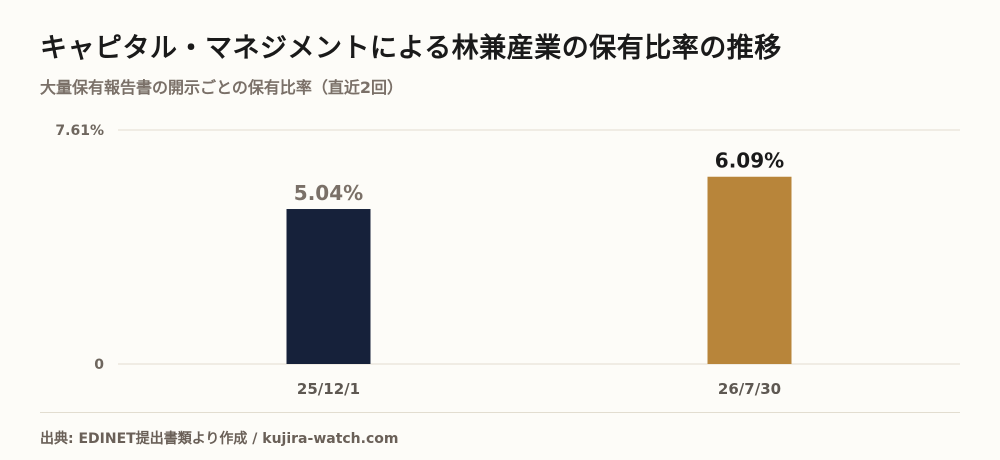 The image size is (1000, 460). I want to click on footer-divider, so click(500, 412).